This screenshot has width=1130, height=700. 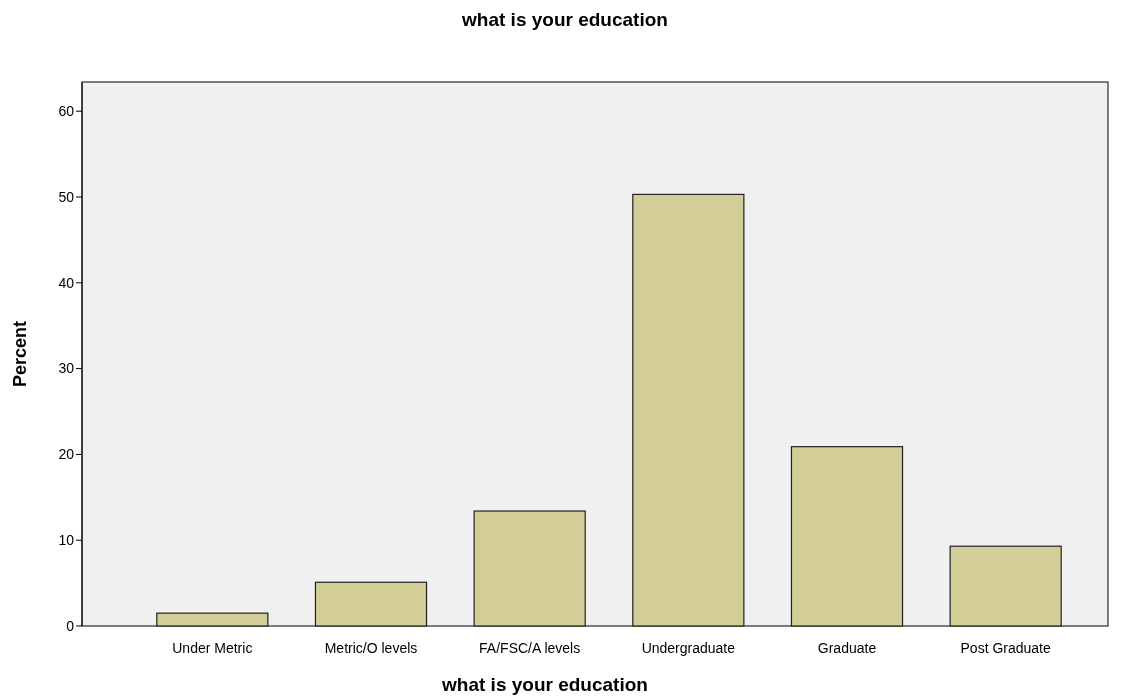 I want to click on x-tick-label: Undergraduate, so click(x=688, y=648).